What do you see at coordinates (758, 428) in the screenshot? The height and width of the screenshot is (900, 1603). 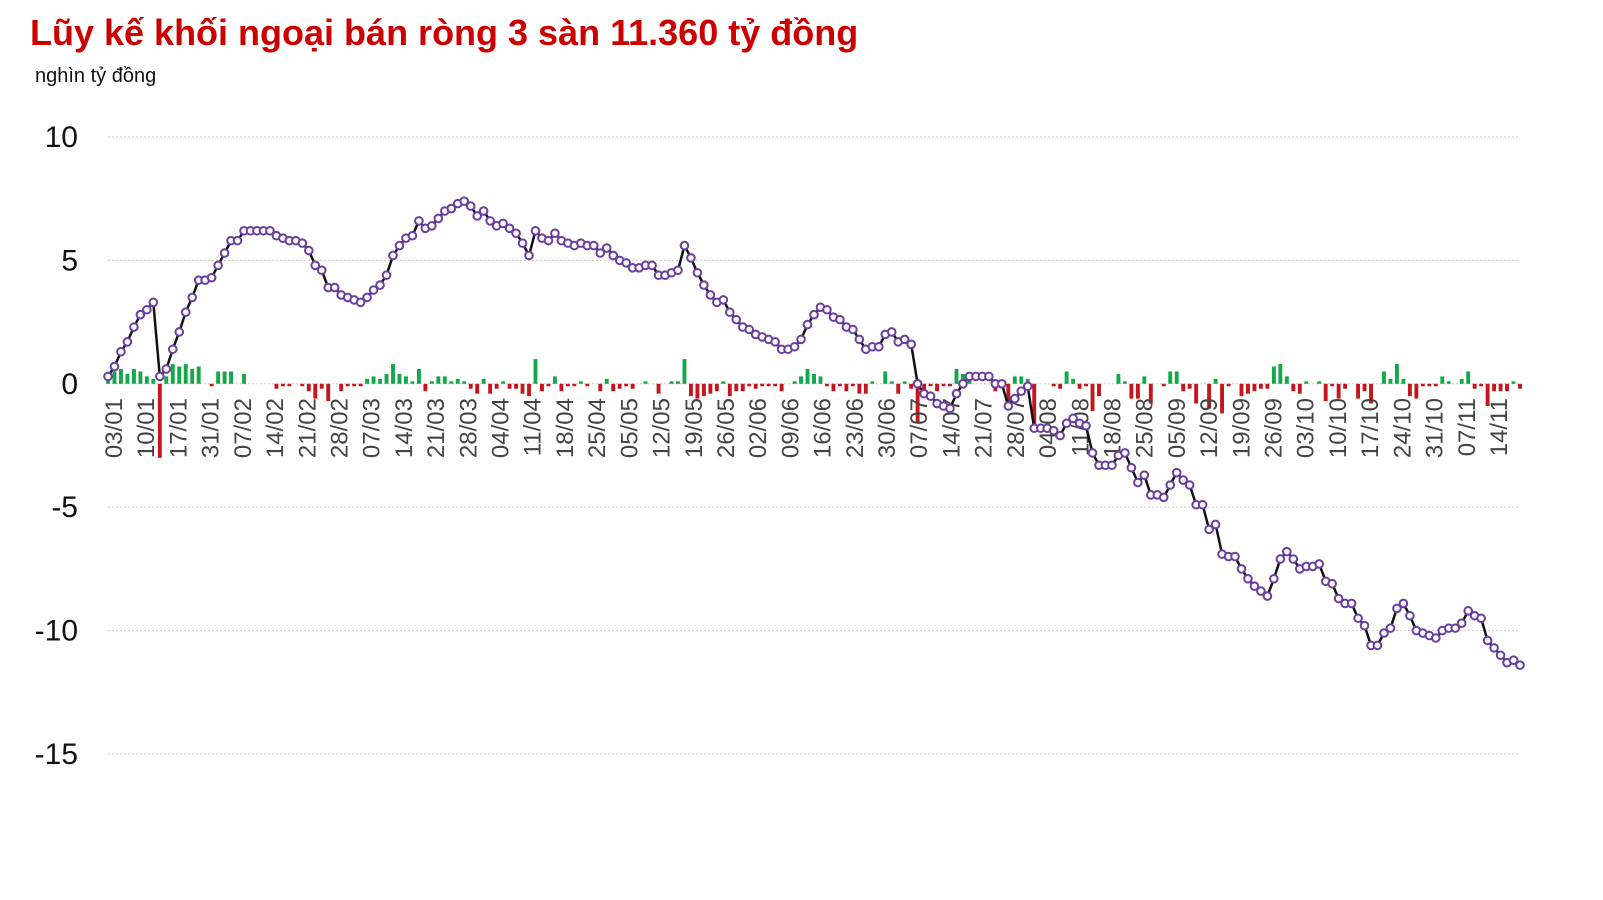 I see `x-tick-label: 02/06` at bounding box center [758, 428].